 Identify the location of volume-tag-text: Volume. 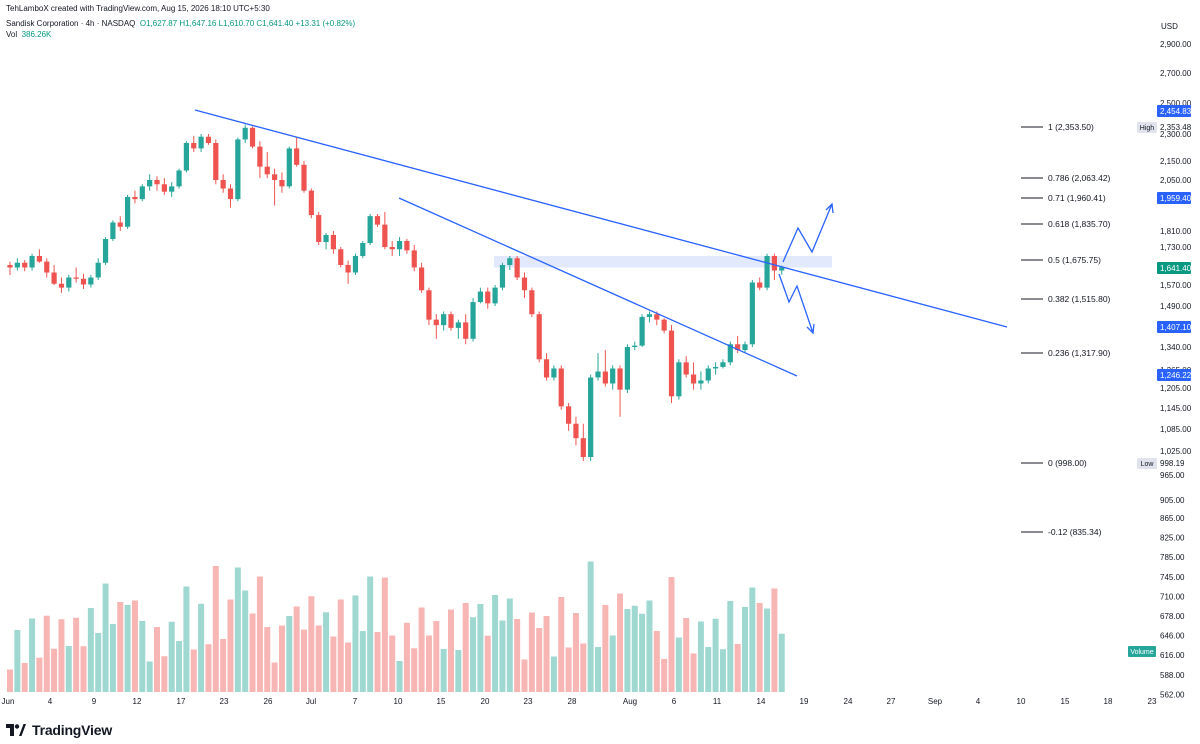
(1141, 652).